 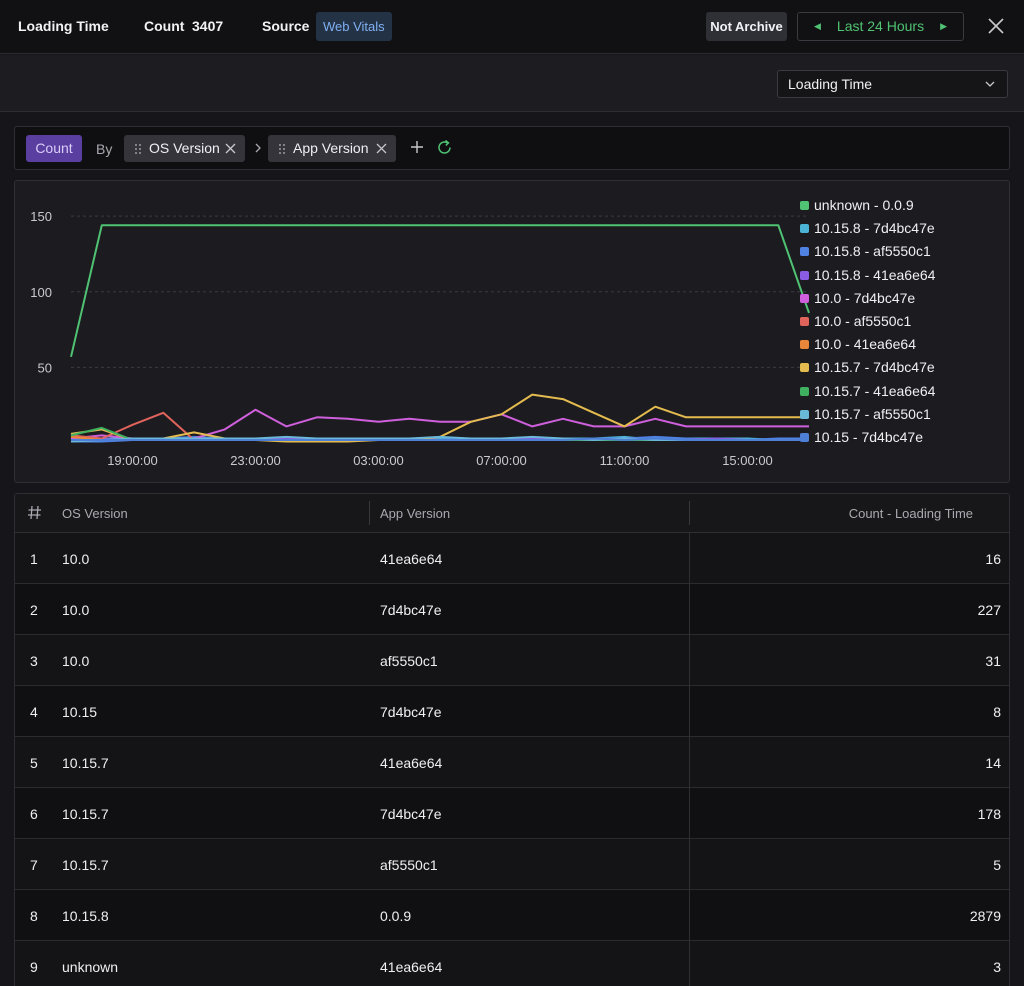 I want to click on metric-select: Loading Time, so click(x=892, y=84).